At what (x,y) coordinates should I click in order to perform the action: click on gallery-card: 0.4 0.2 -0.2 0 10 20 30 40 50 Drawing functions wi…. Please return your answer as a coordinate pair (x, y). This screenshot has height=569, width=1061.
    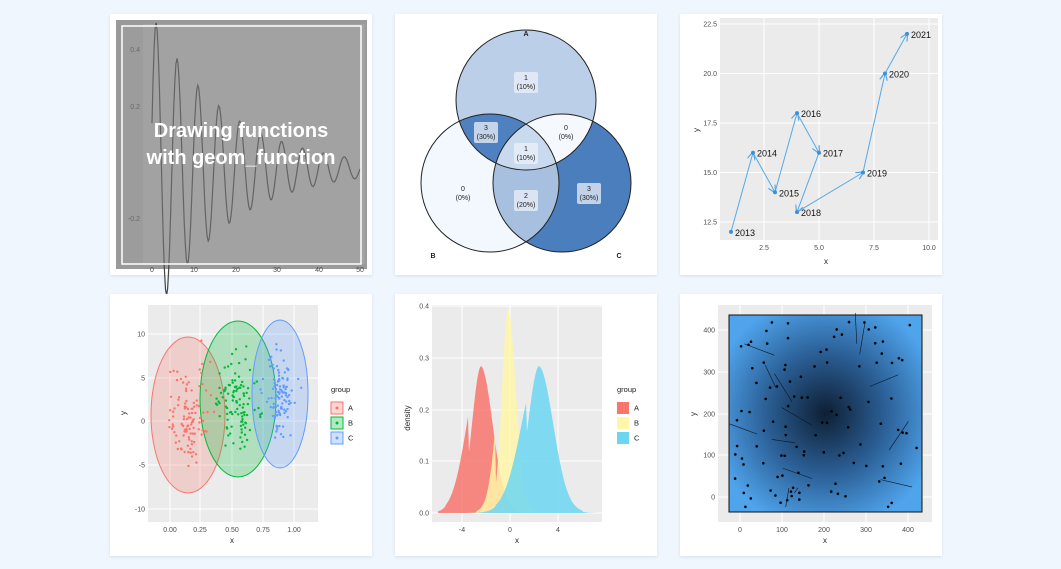
    Looking at the image, I should click on (241, 155).